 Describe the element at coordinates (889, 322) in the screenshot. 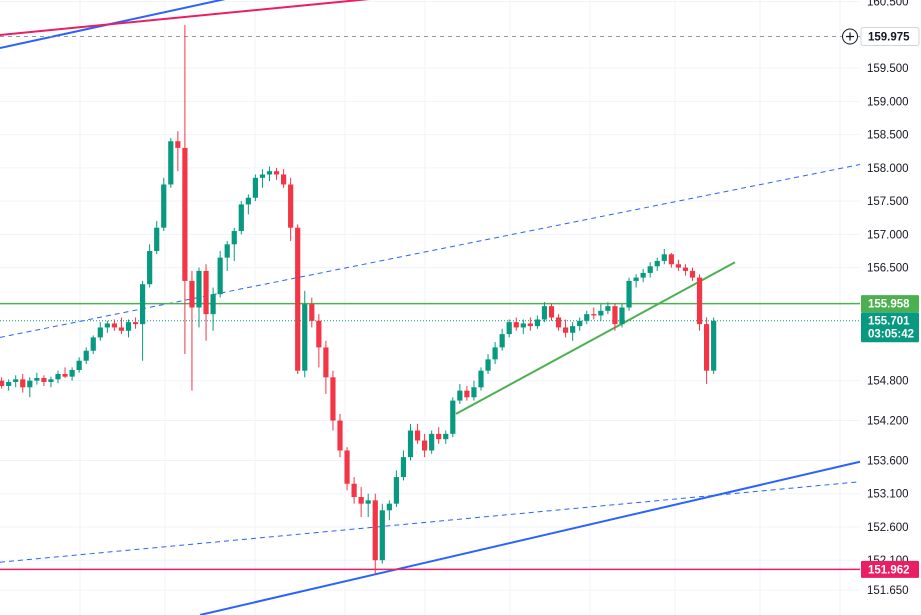

I see `last-price-label: 155.701` at that location.